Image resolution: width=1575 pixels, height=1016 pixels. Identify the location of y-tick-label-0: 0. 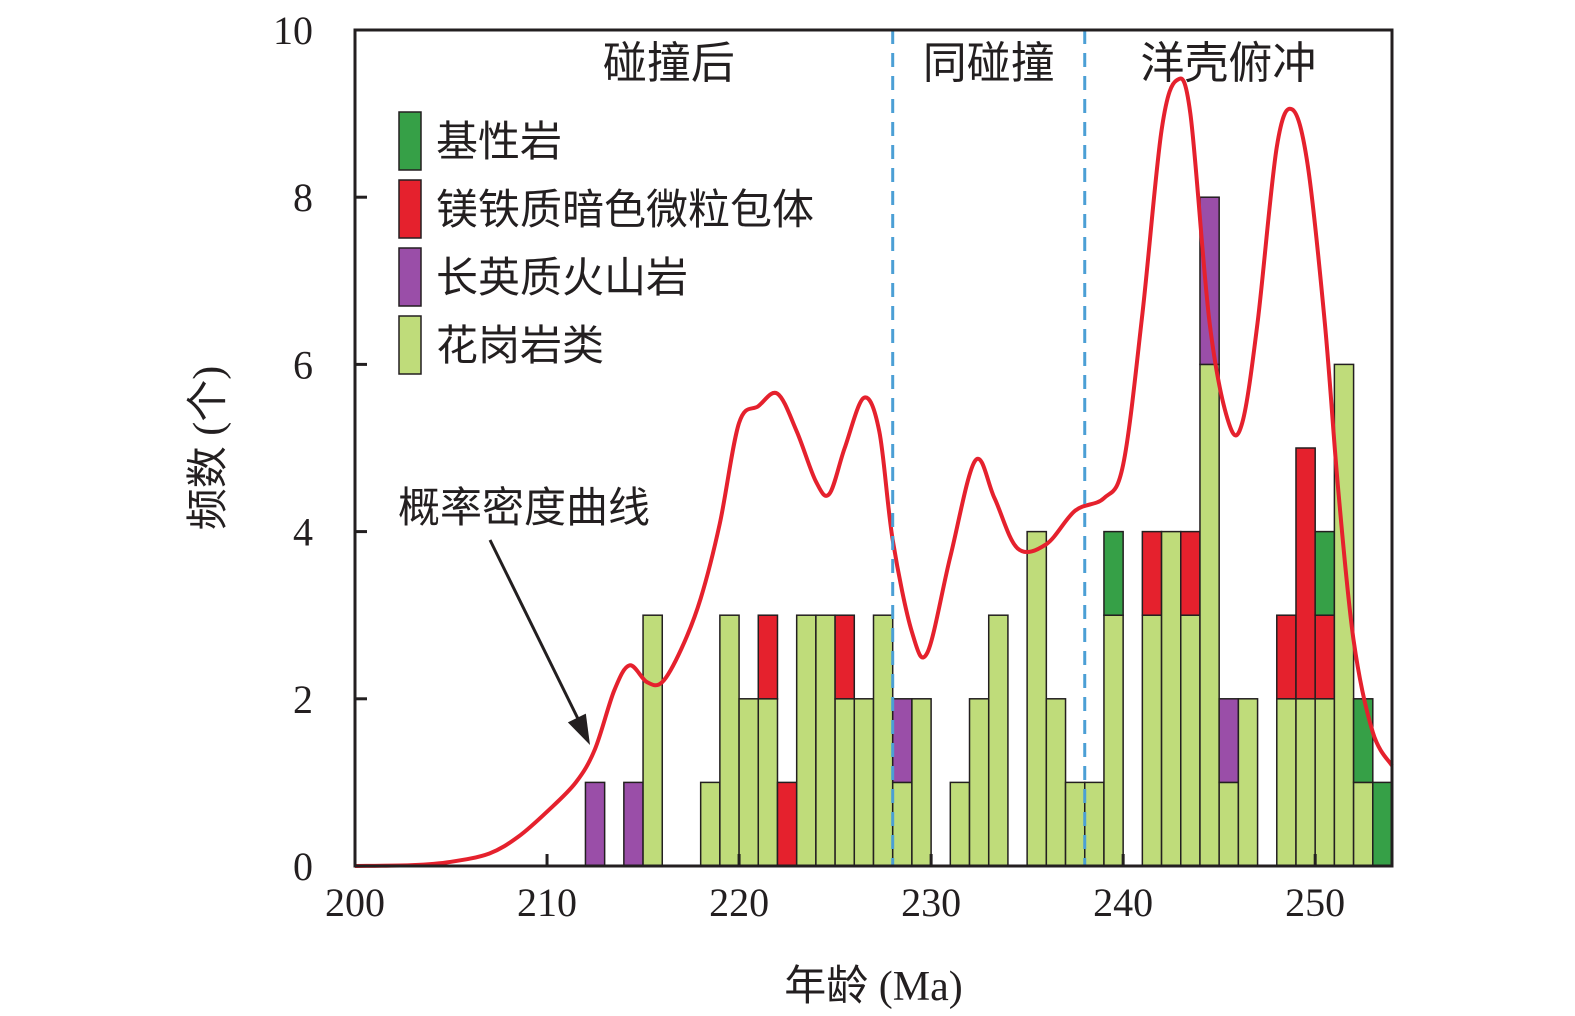
(303, 866).